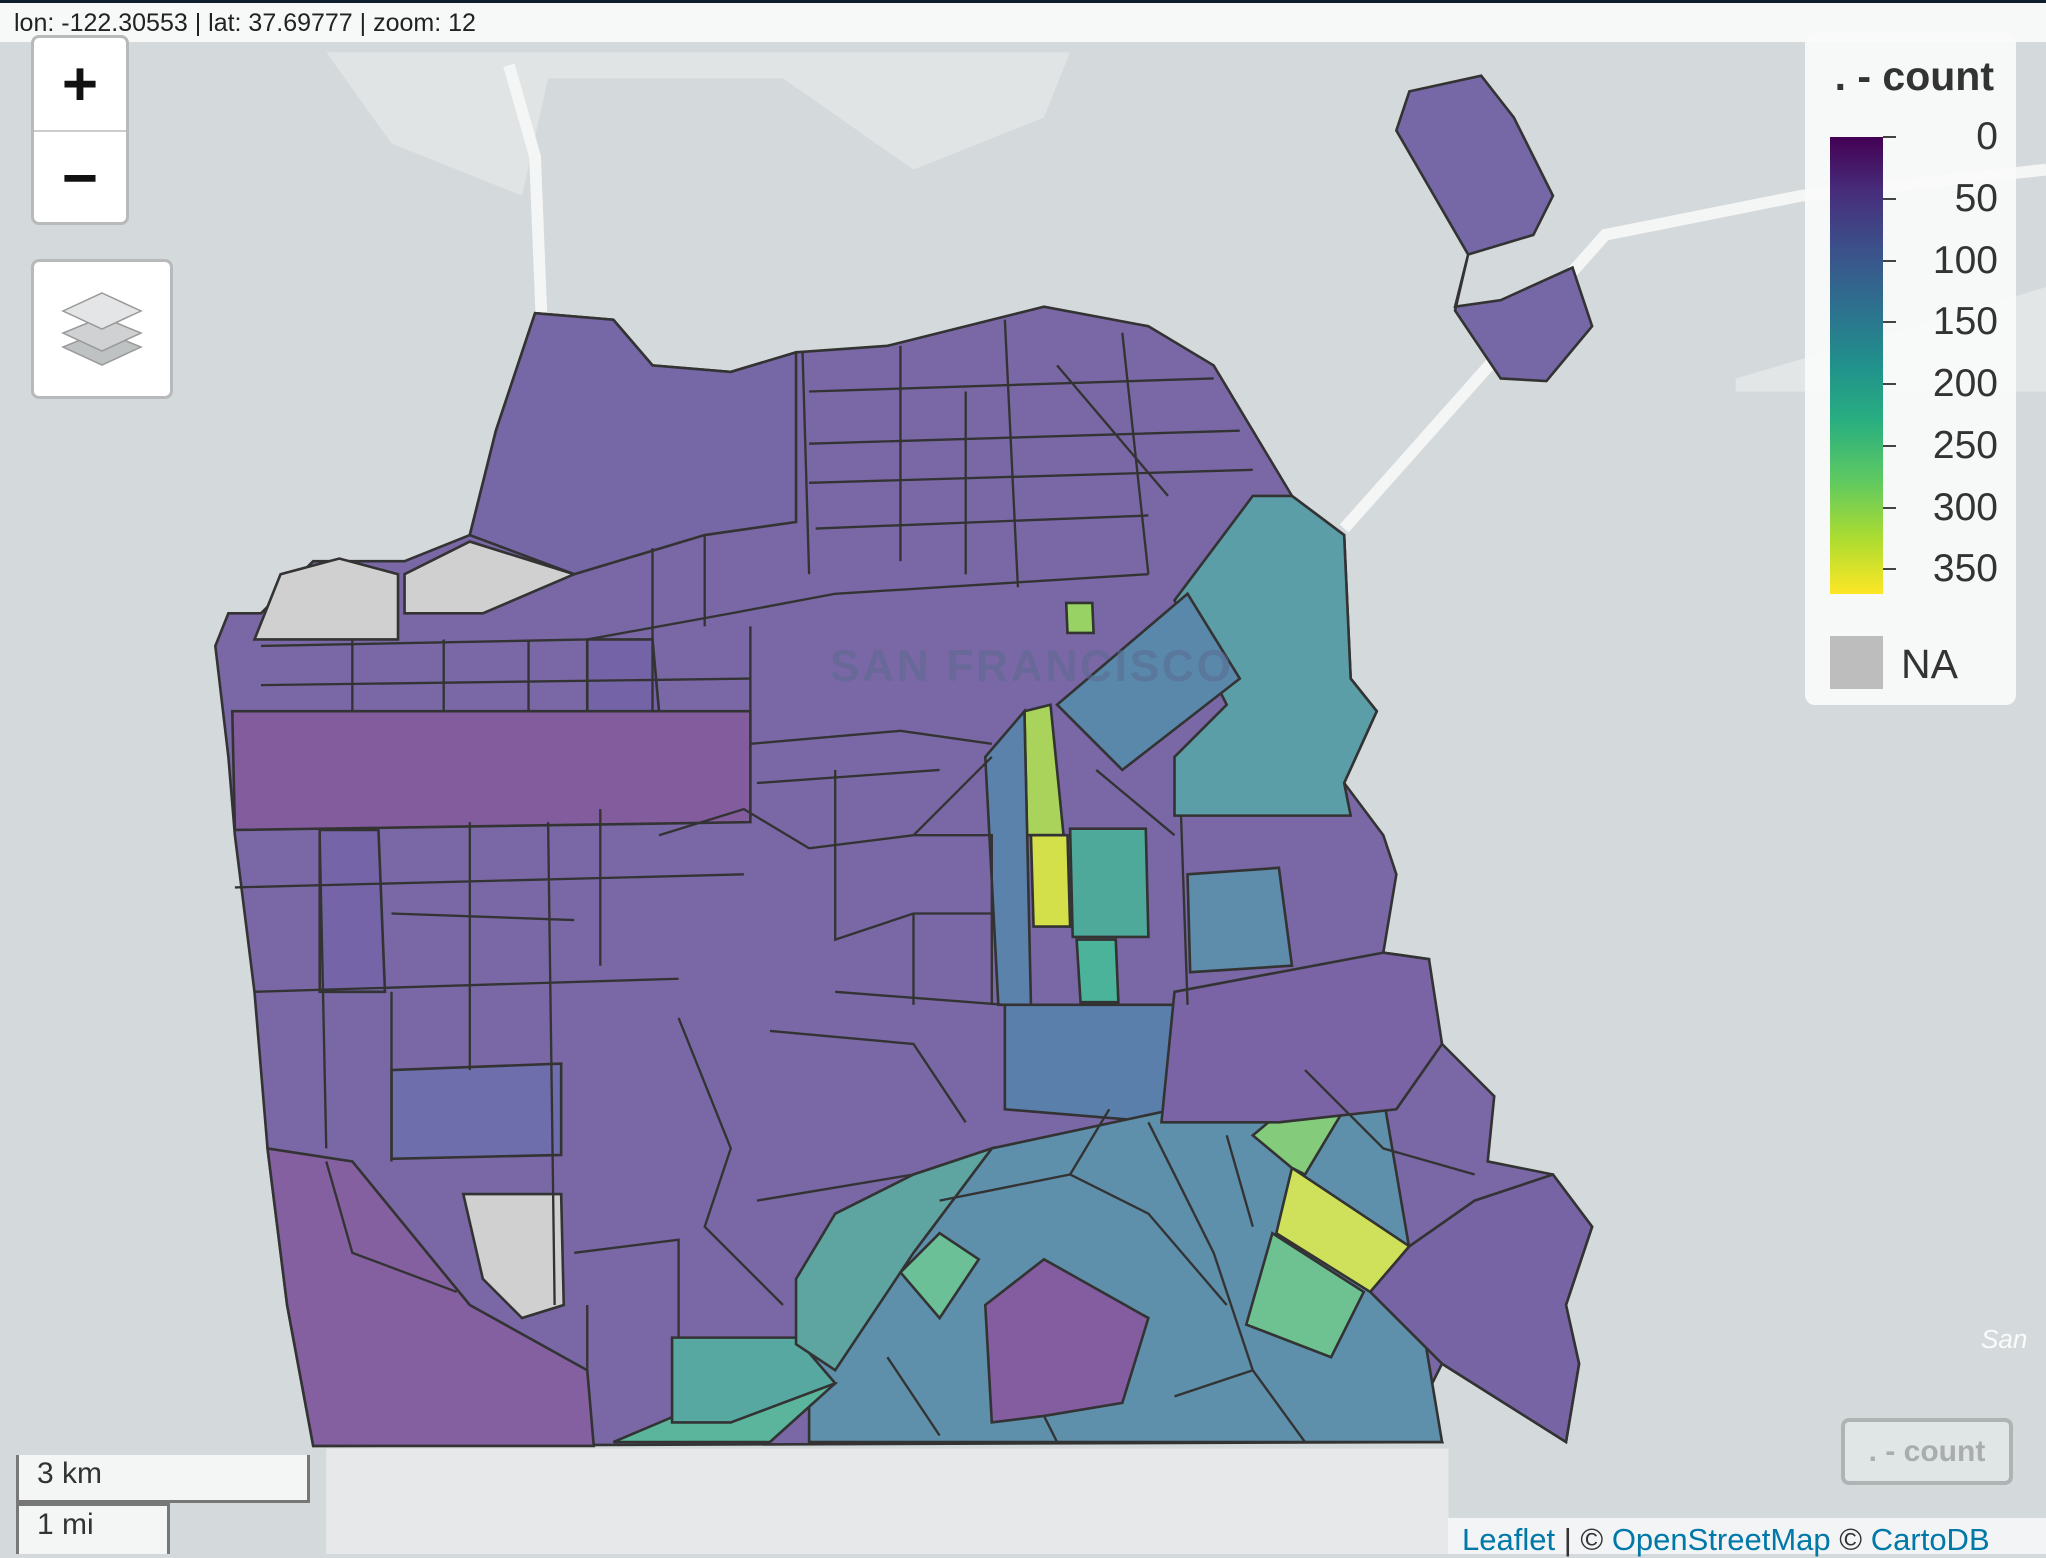 The image size is (2046, 1558). Describe the element at coordinates (1097, 971) in the screenshot. I see `tract-mission-teal2` at that location.